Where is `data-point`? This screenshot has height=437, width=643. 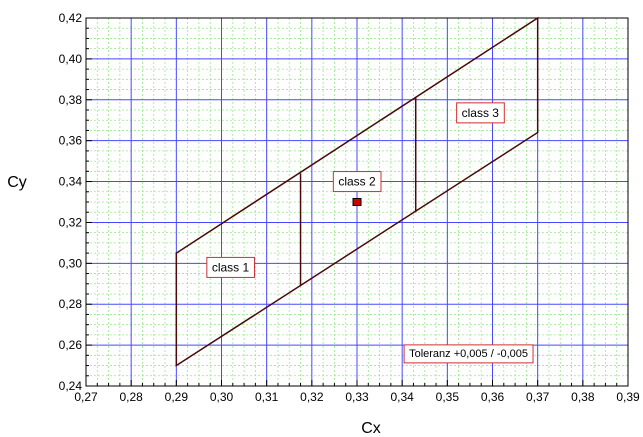
data-point is located at coordinates (357, 202).